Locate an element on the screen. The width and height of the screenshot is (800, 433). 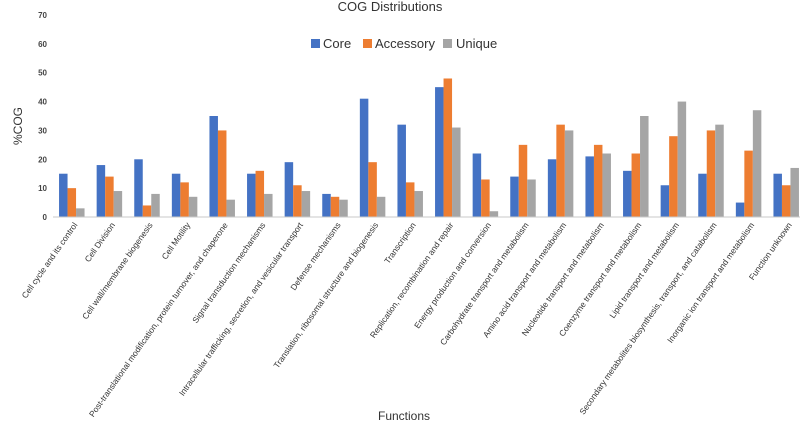
bar-unique-transcription is located at coordinates (418, 204).